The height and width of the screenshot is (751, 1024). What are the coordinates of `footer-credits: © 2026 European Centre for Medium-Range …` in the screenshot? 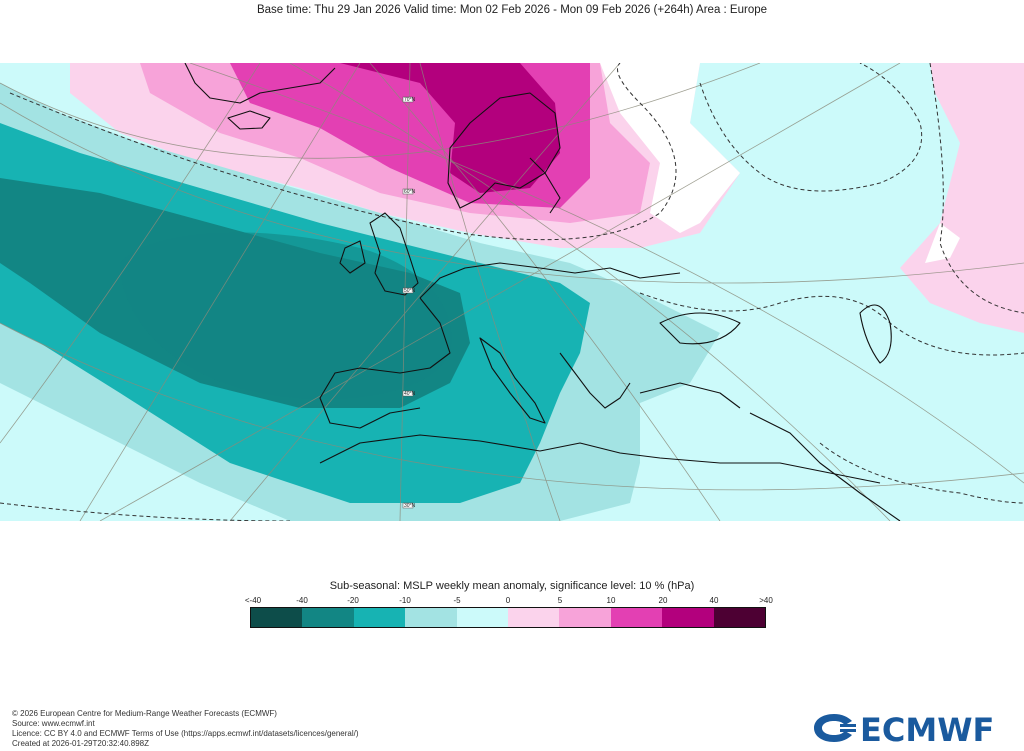 It's located at (185, 729).